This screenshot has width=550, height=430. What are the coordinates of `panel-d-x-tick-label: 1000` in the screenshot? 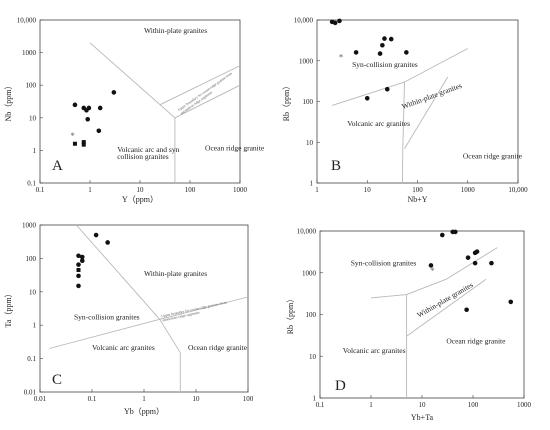 It's located at (524, 405).